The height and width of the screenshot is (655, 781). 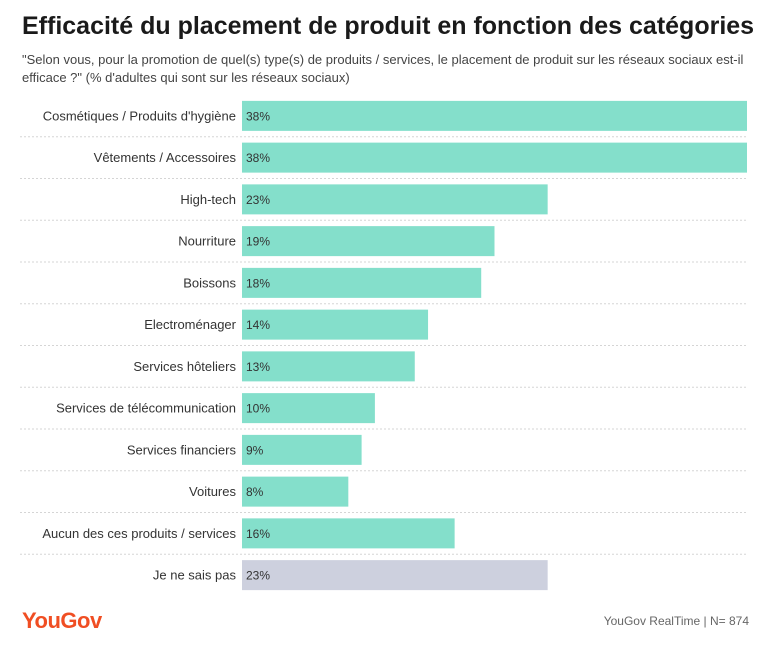 What do you see at coordinates (195, 575) in the screenshot?
I see `category-label: Je ne sais pas` at bounding box center [195, 575].